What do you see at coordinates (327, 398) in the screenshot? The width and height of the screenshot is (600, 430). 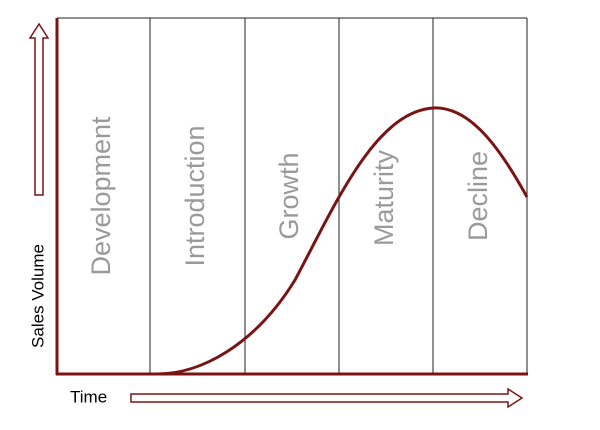 I see `x-arrow` at bounding box center [327, 398].